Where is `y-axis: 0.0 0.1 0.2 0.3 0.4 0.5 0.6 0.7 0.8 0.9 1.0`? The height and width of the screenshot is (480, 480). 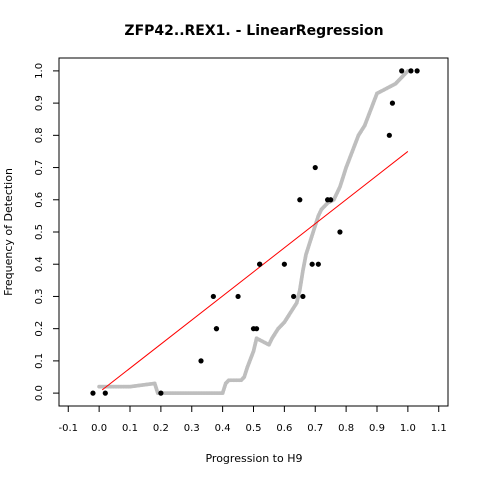 y-axis: 0.0 0.1 0.2 0.3 0.4 0.5 0.6 0.7 0.8 0.9 1.0 is located at coordinates (46, 232).